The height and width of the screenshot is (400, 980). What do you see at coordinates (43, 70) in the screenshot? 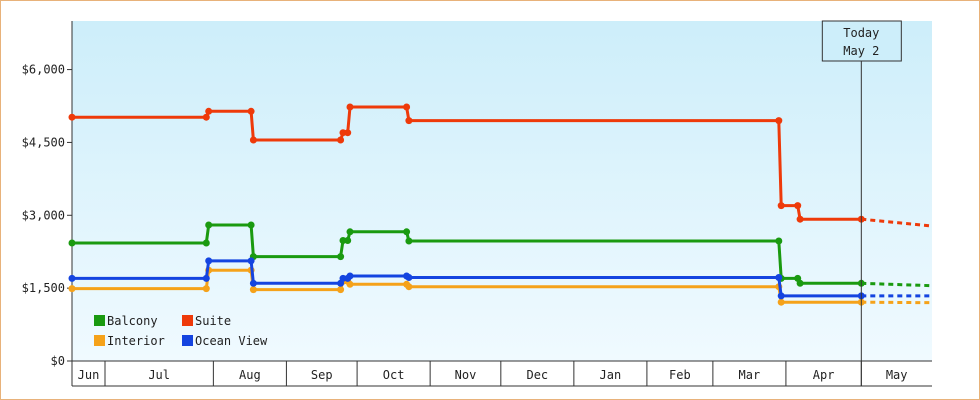
I see `y-tick-label: $6,000` at bounding box center [43, 70].